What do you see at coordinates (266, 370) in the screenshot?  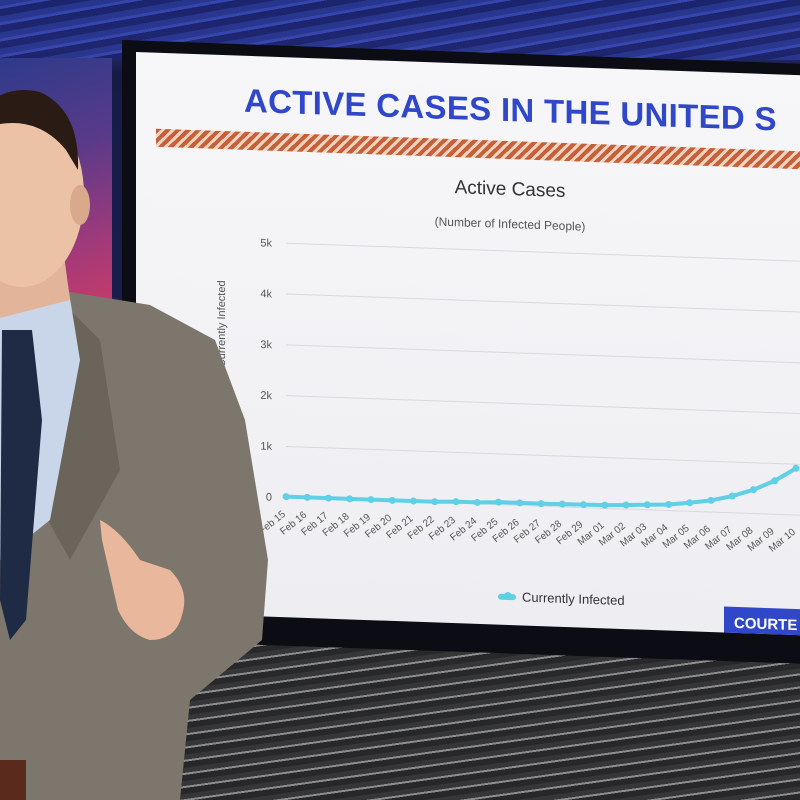 I see `y-tick-layer: 0 1k 2k 3k 4k 5k` at bounding box center [266, 370].